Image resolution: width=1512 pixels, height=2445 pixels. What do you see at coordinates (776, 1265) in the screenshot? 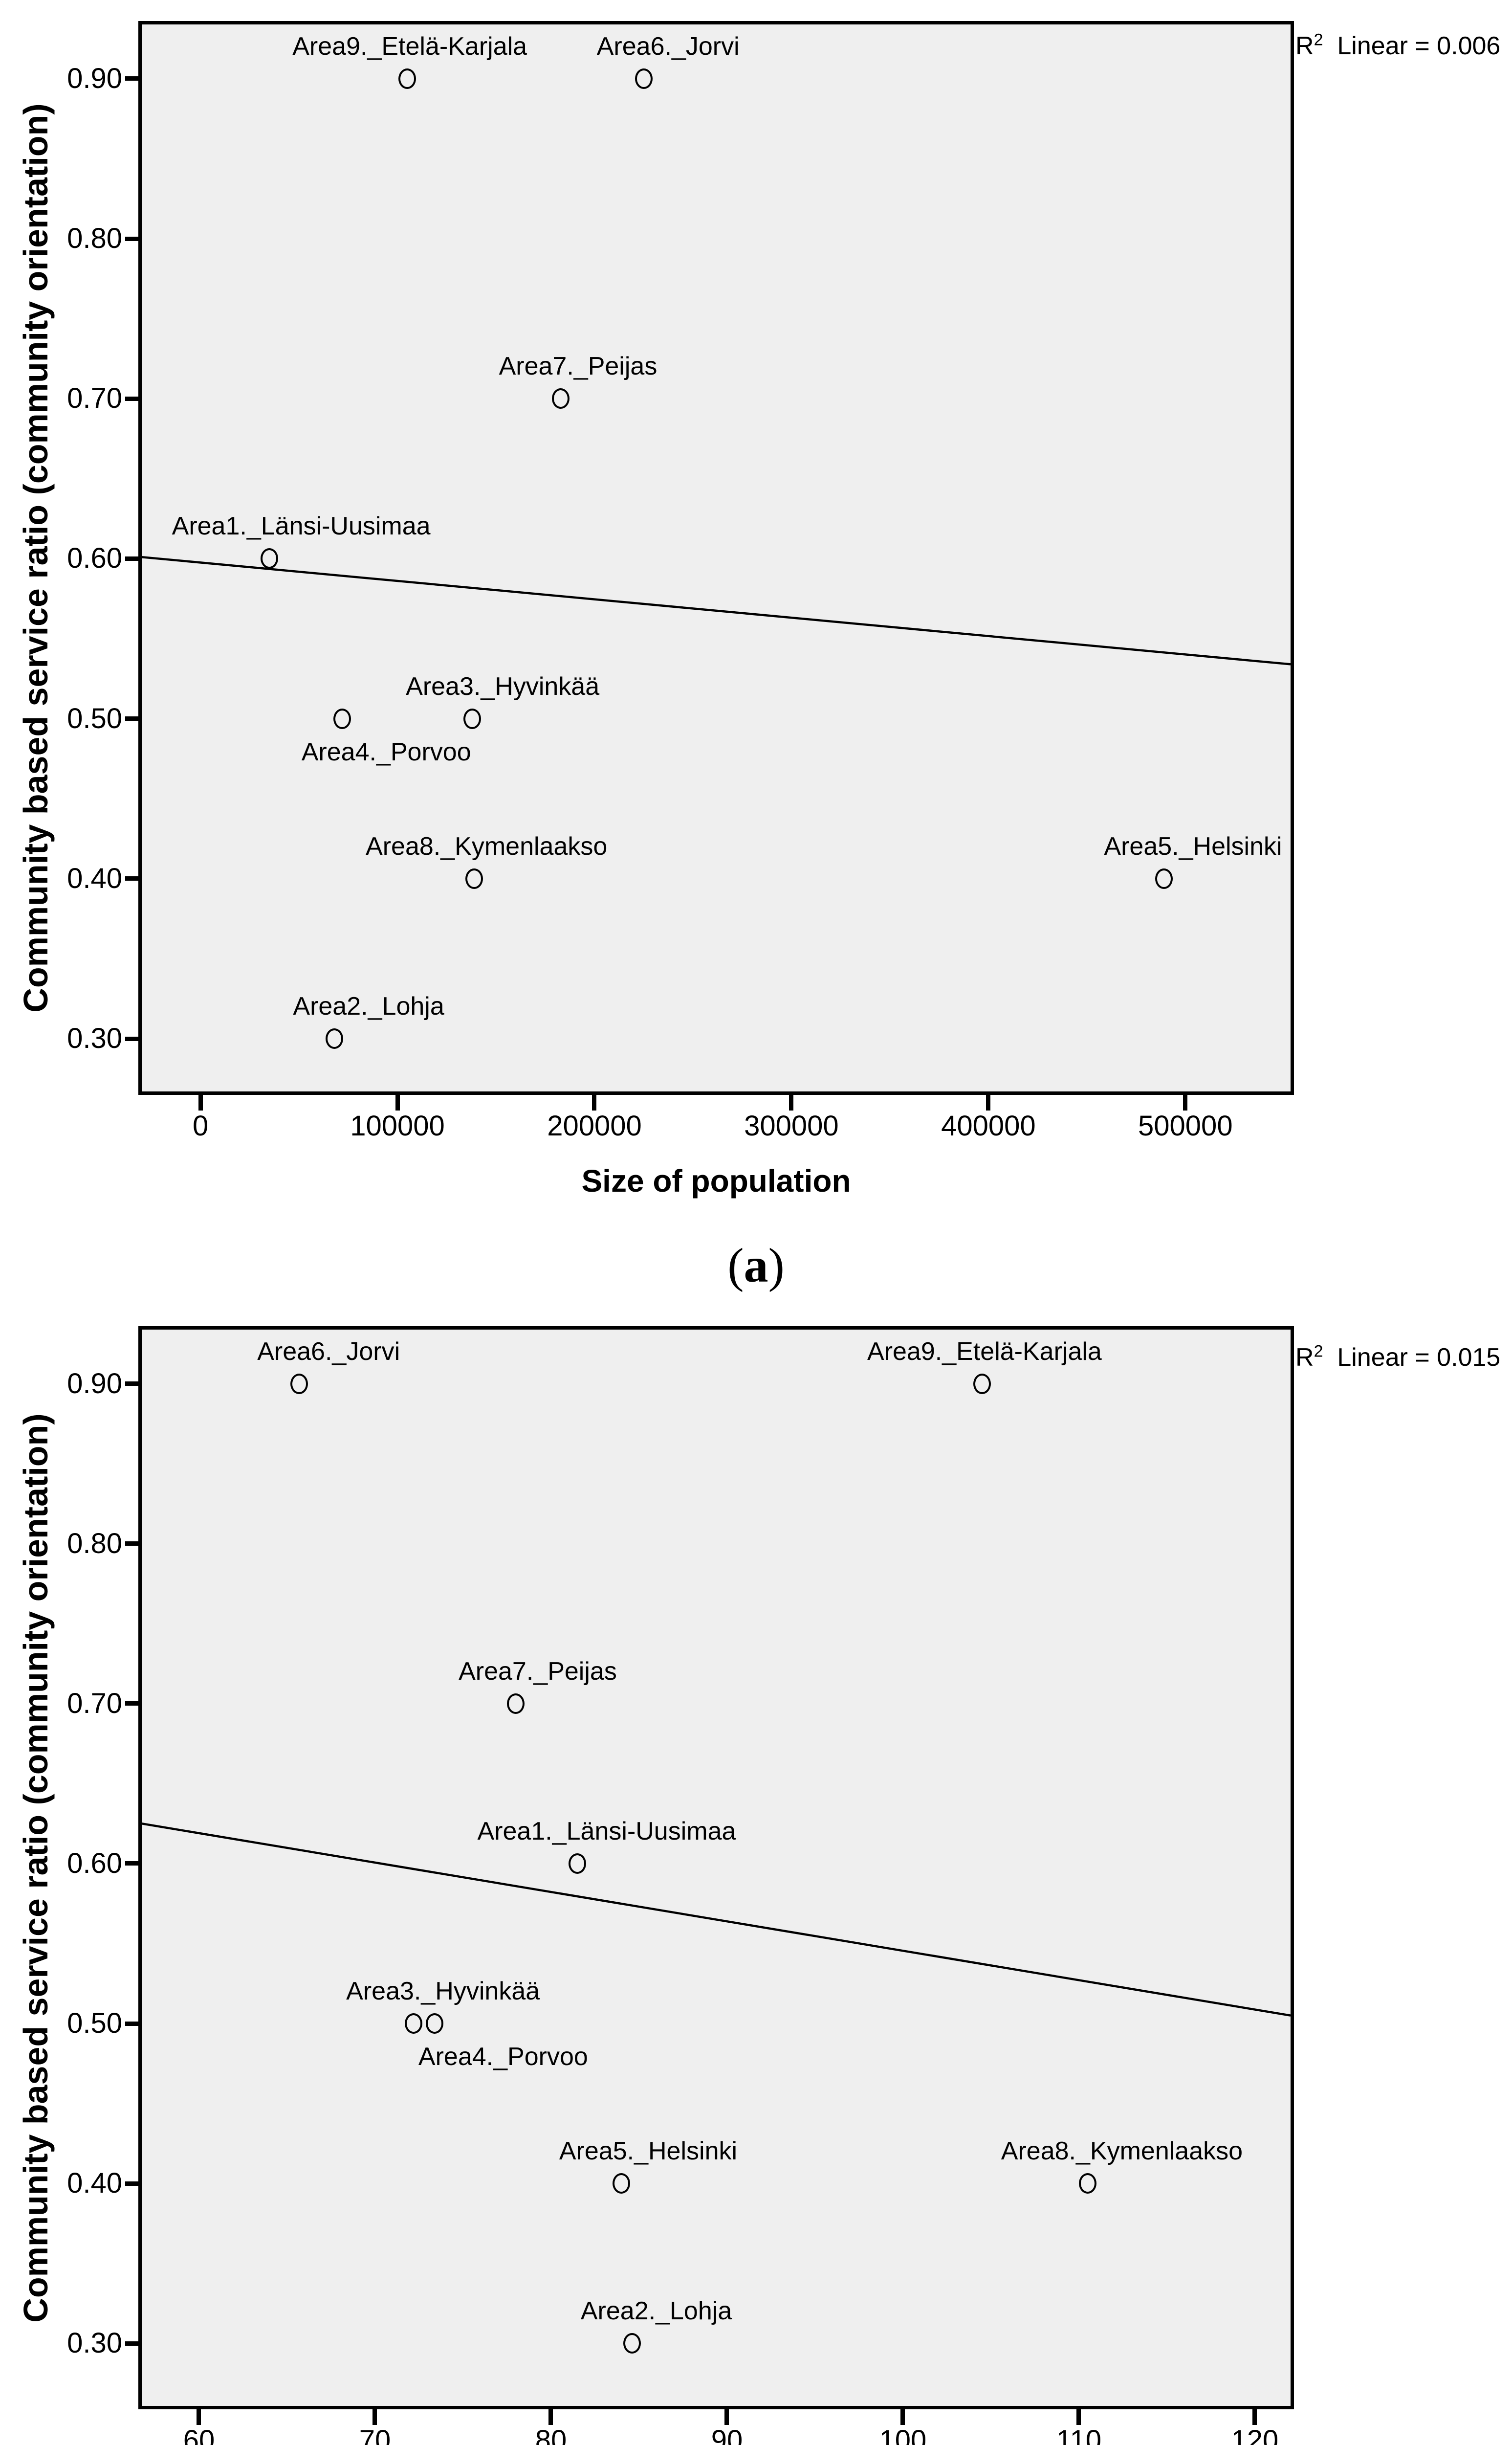
I see `caption-paren-close: )` at bounding box center [776, 1265].